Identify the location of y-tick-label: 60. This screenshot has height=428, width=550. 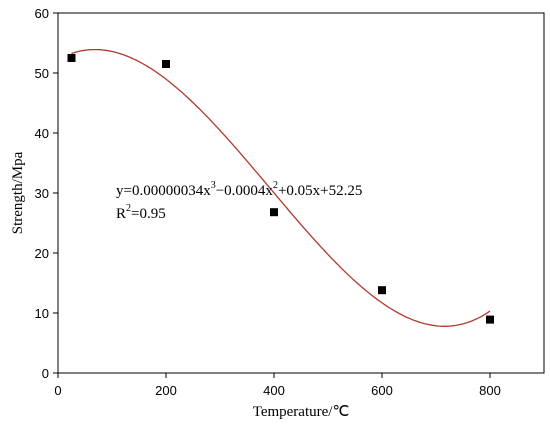
(42, 13).